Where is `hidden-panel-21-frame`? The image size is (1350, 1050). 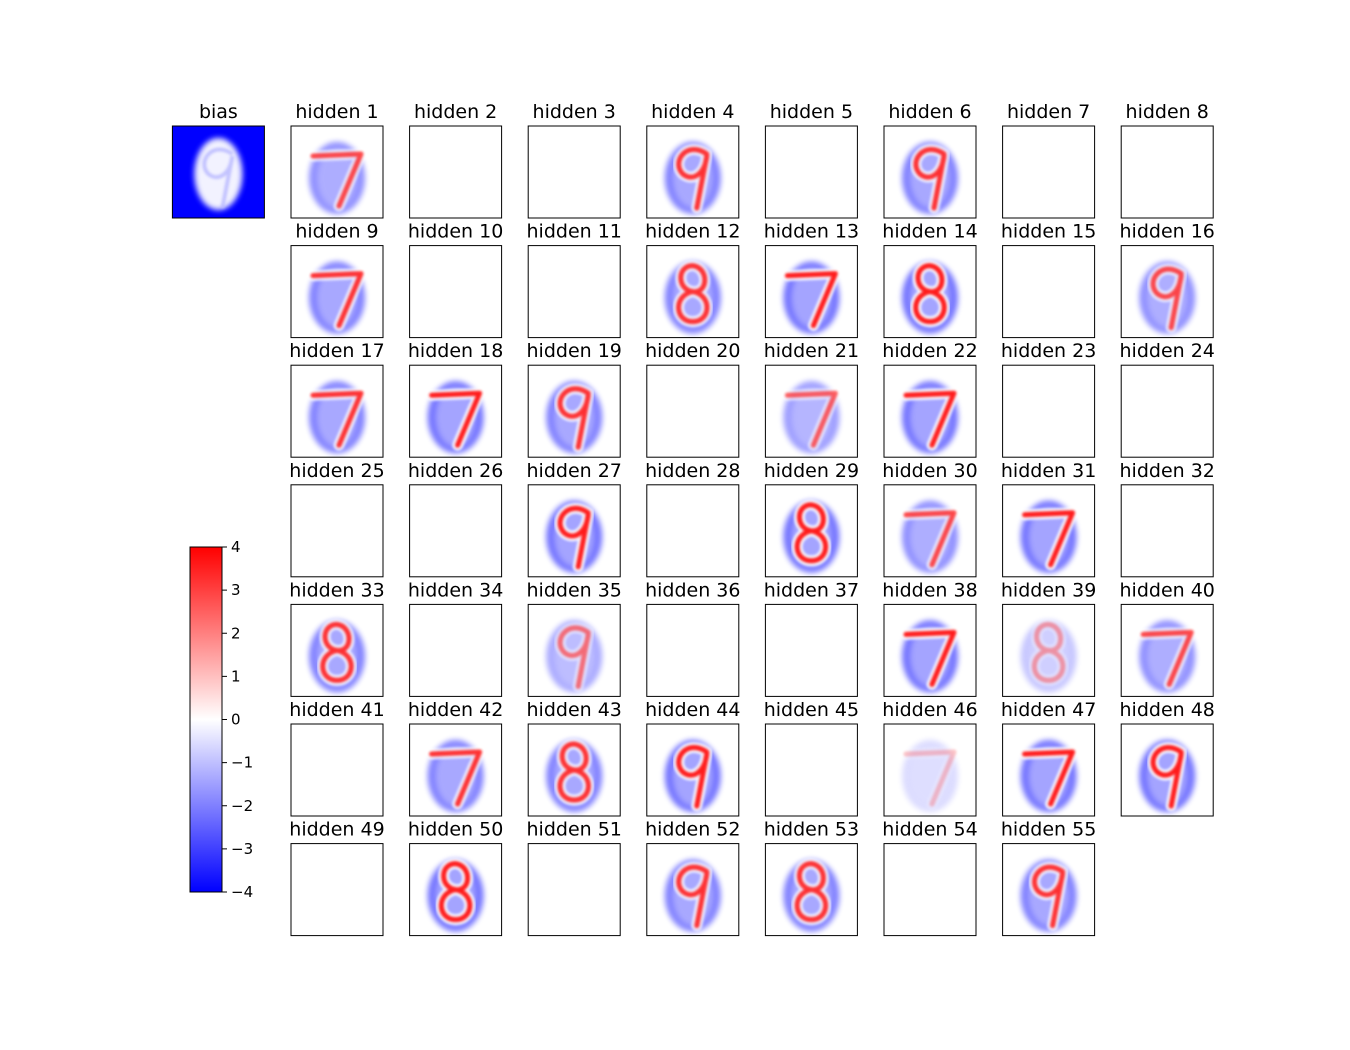 hidden-panel-21-frame is located at coordinates (811, 411).